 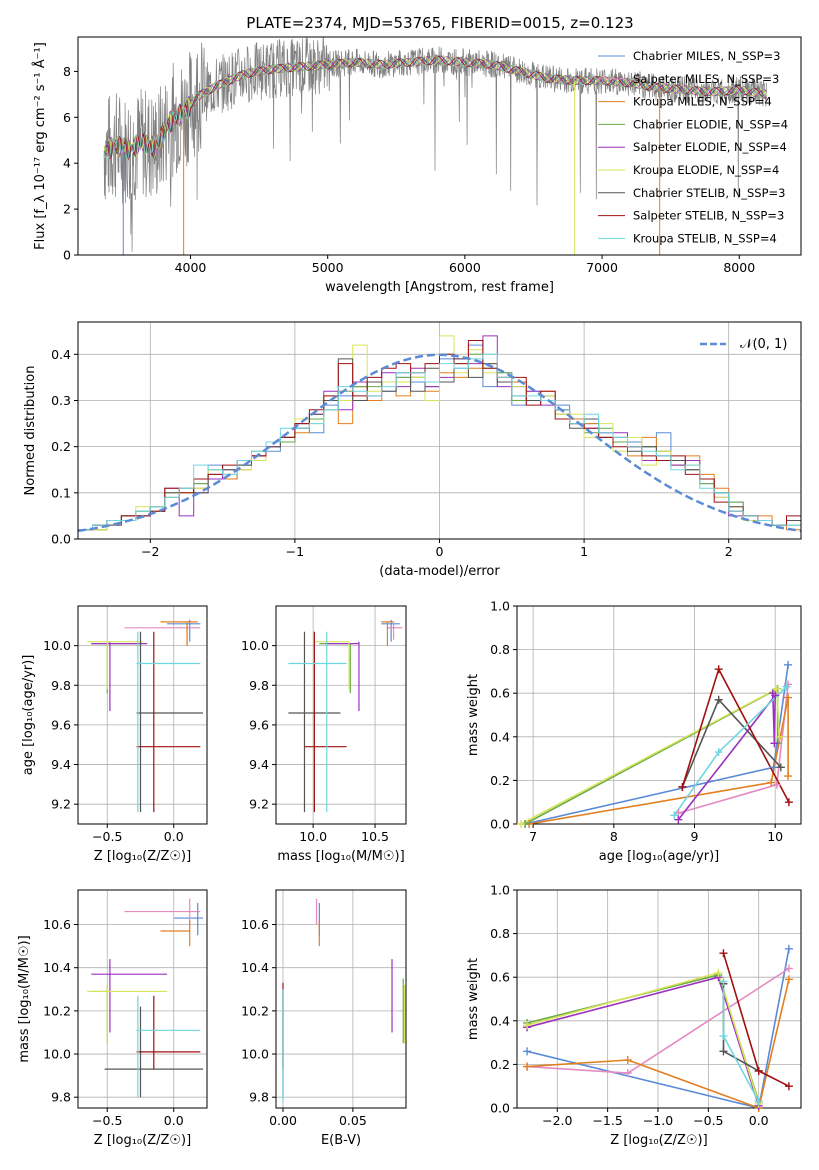 I want to click on y-tick-label: 0, so click(x=67, y=255).